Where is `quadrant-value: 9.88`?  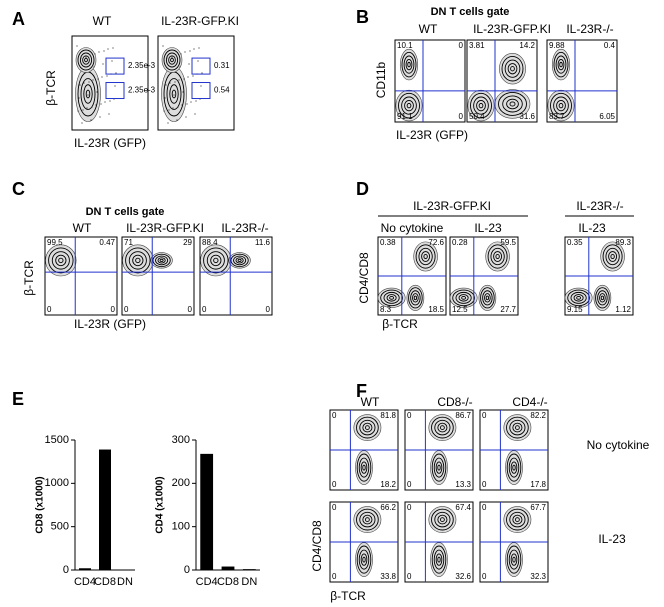
quadrant-value: 9.88 is located at coordinates (557, 45).